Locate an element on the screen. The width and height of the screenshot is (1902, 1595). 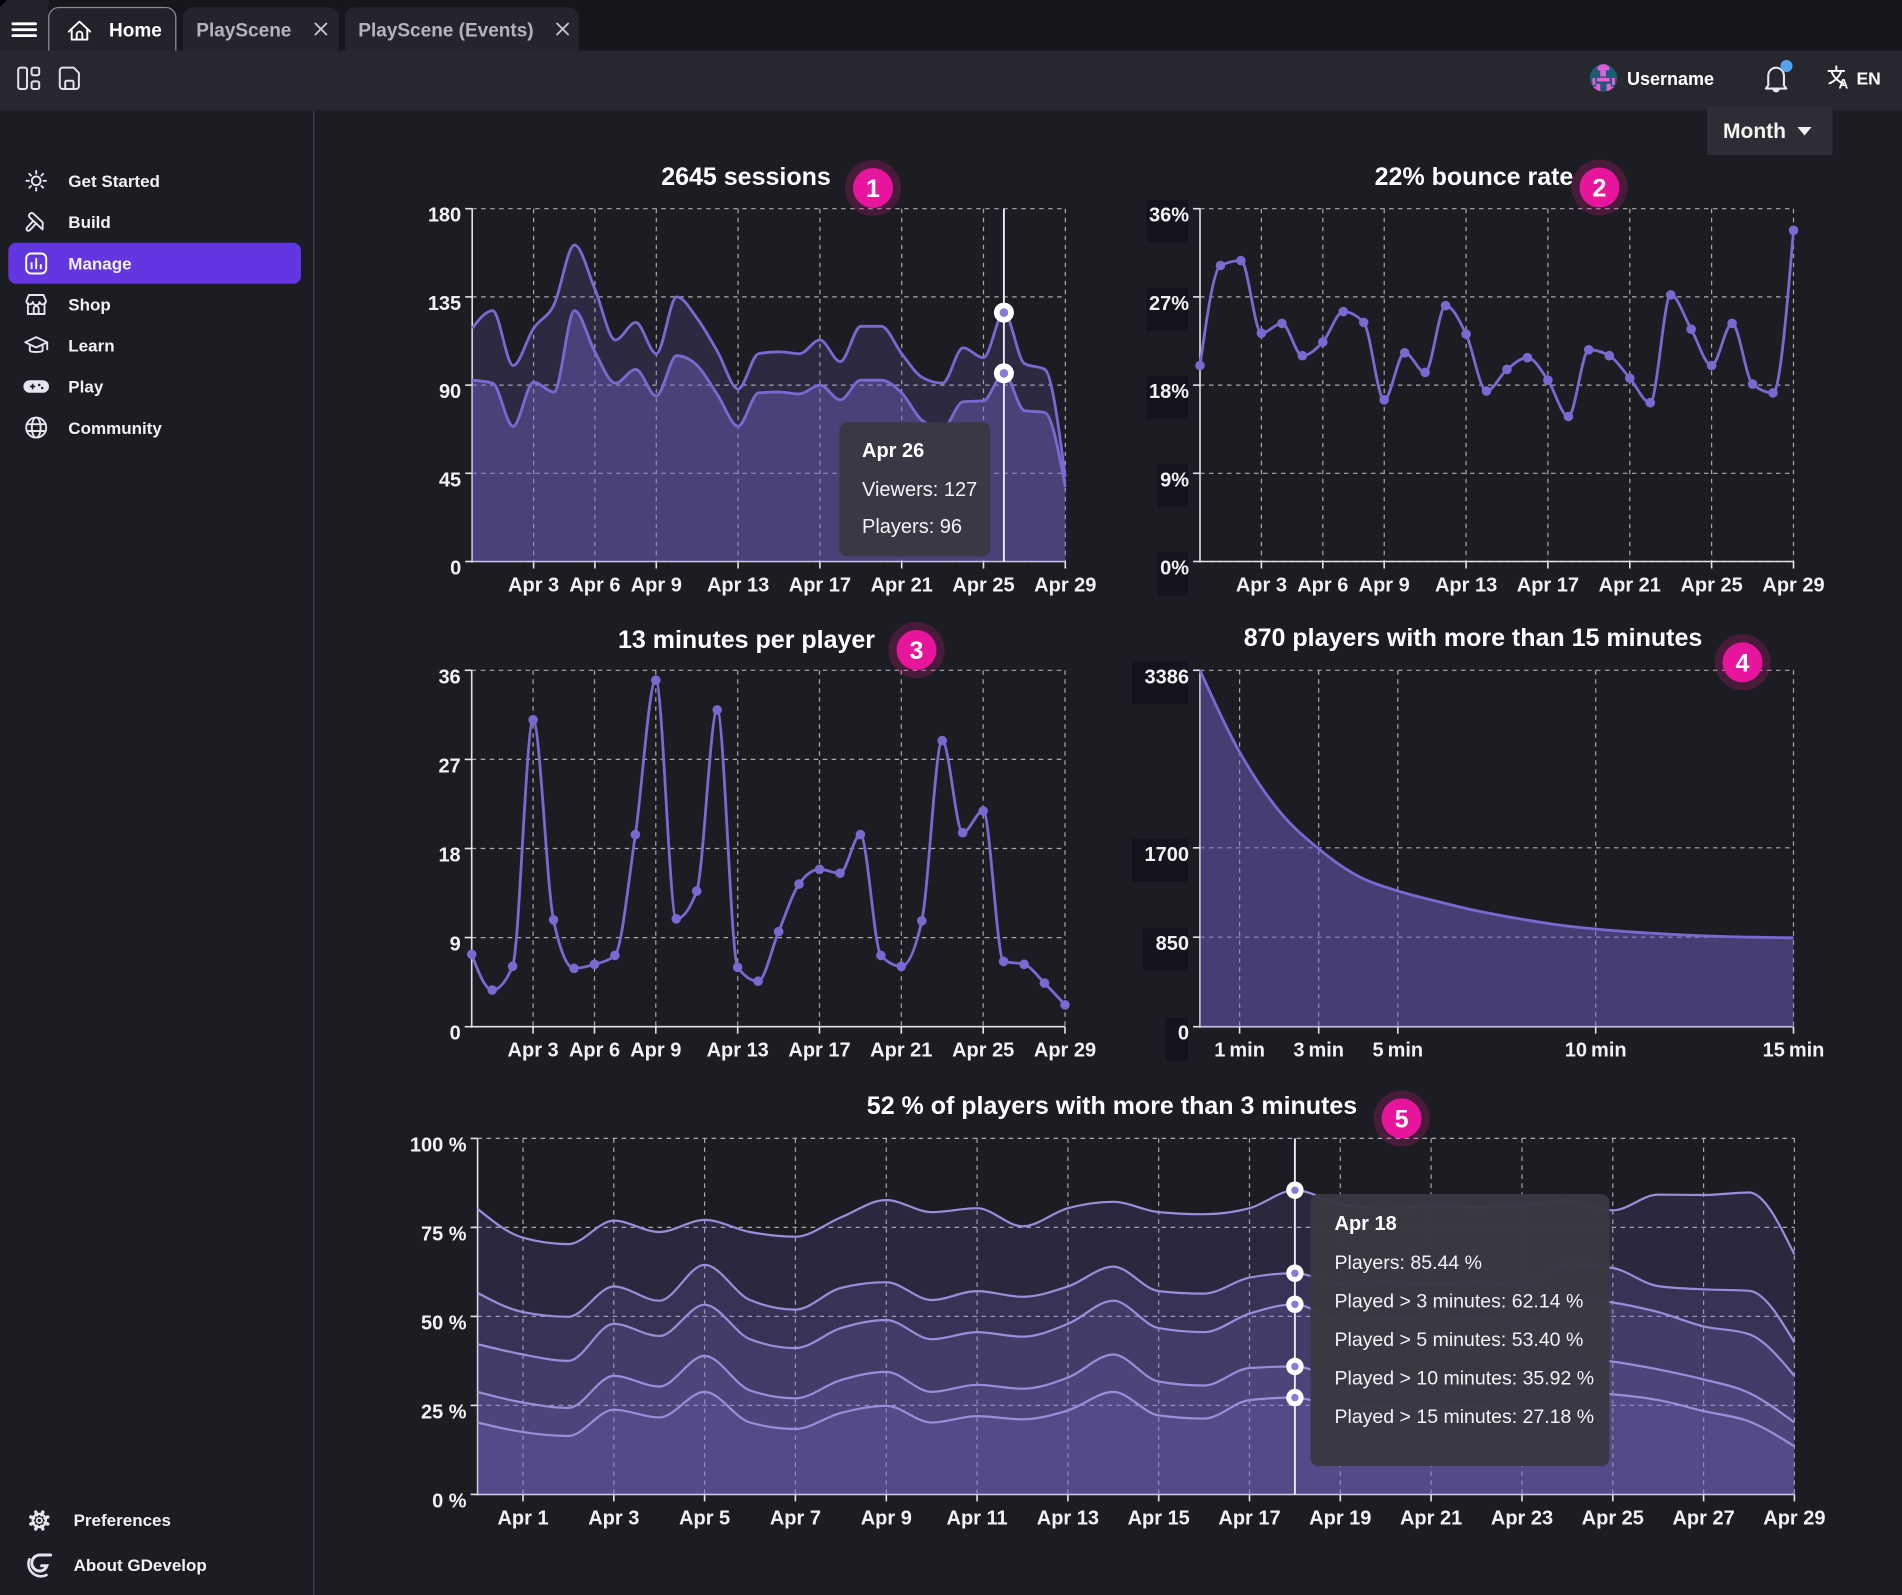
svg-text: Play is located at coordinates (86, 386).